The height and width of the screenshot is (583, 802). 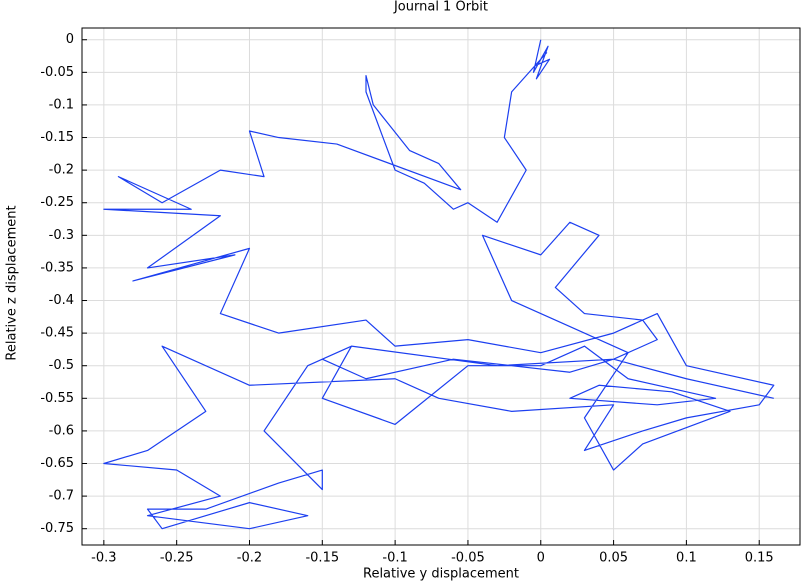 What do you see at coordinates (177, 558) in the screenshot?
I see `x-tick-label: -0.25` at bounding box center [177, 558].